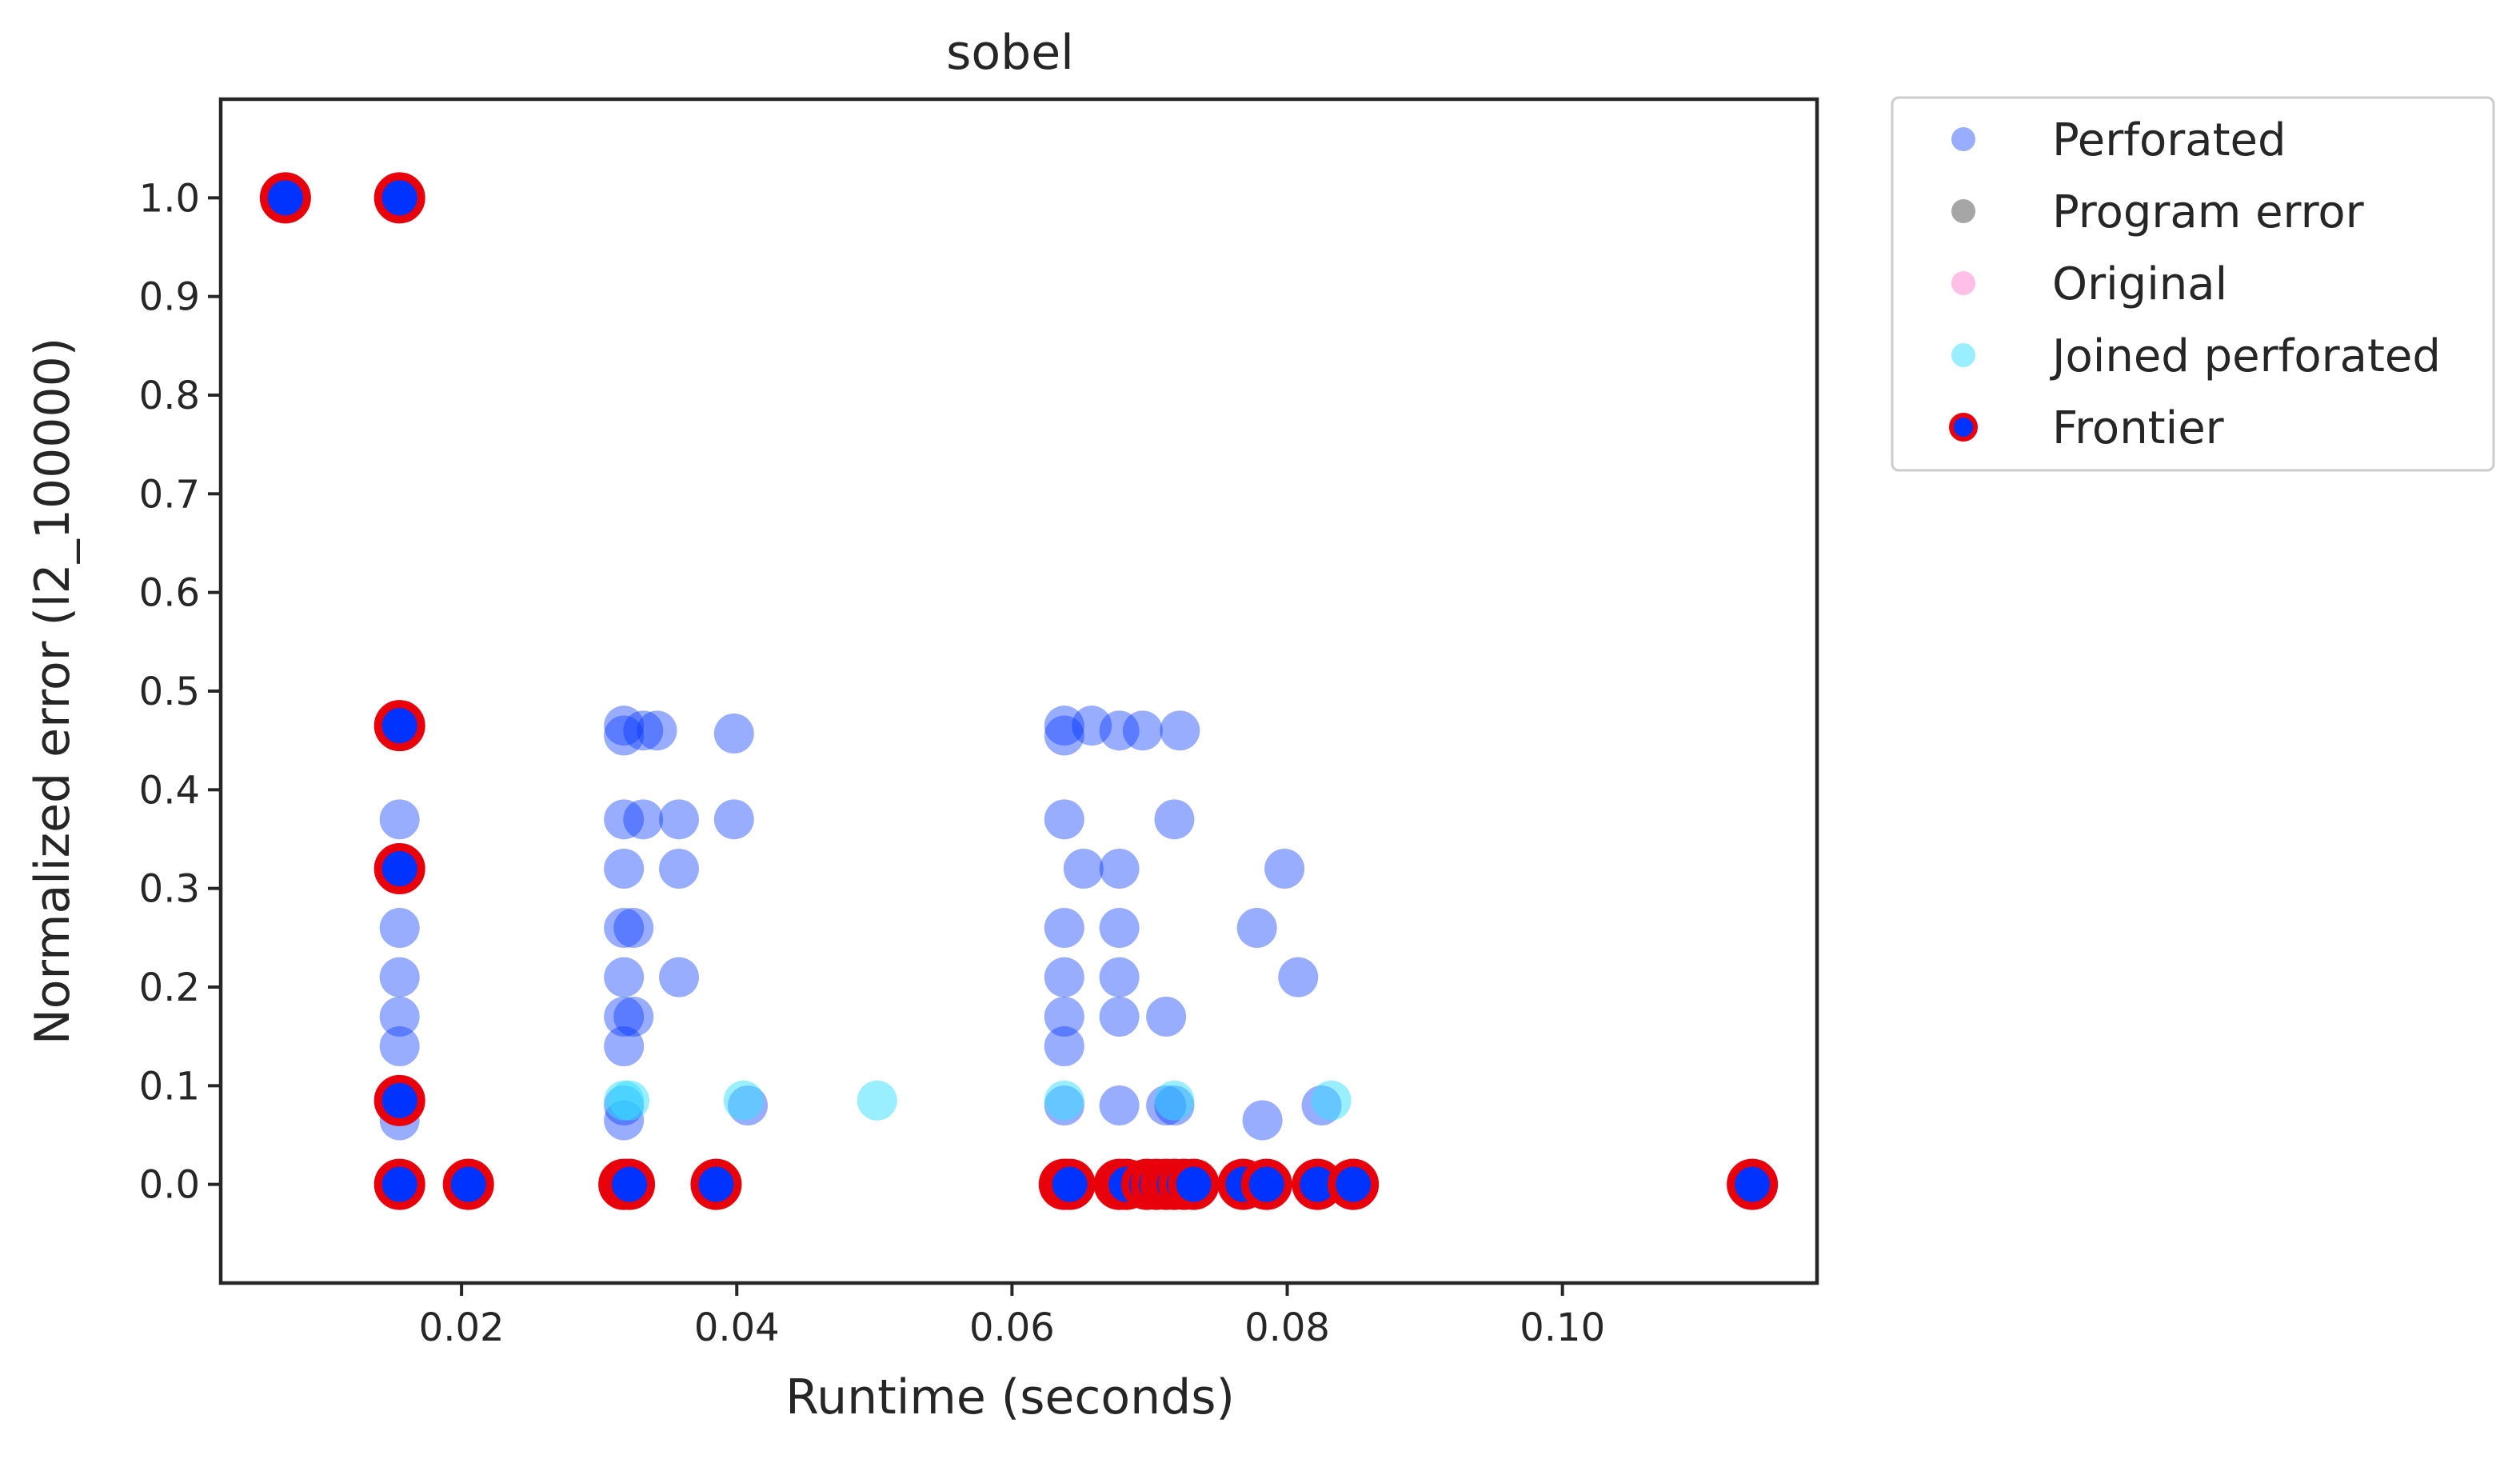 This screenshot has width=2520, height=1471. Describe the element at coordinates (1010, 53) in the screenshot. I see `chart-title: sobel` at that location.